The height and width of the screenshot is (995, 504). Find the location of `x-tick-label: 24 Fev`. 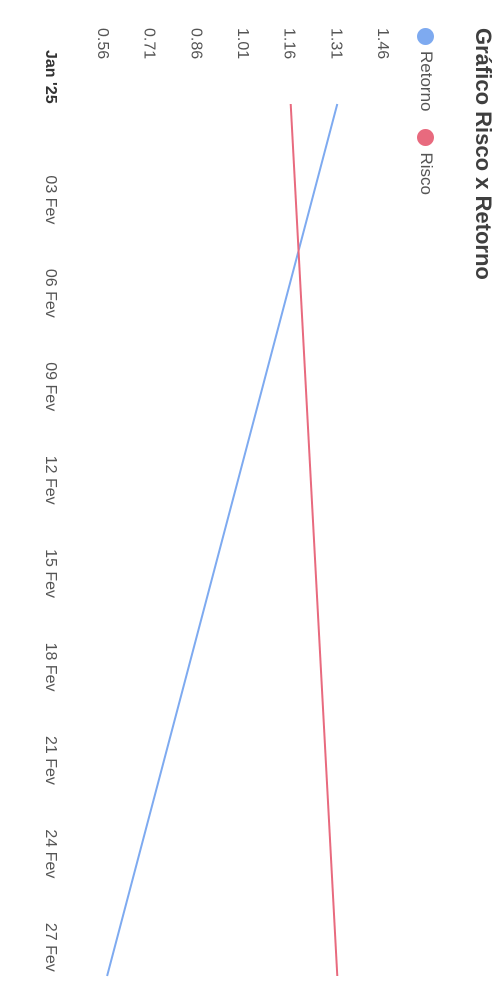

x-tick-label: 24 Fev is located at coordinates (50, 853).